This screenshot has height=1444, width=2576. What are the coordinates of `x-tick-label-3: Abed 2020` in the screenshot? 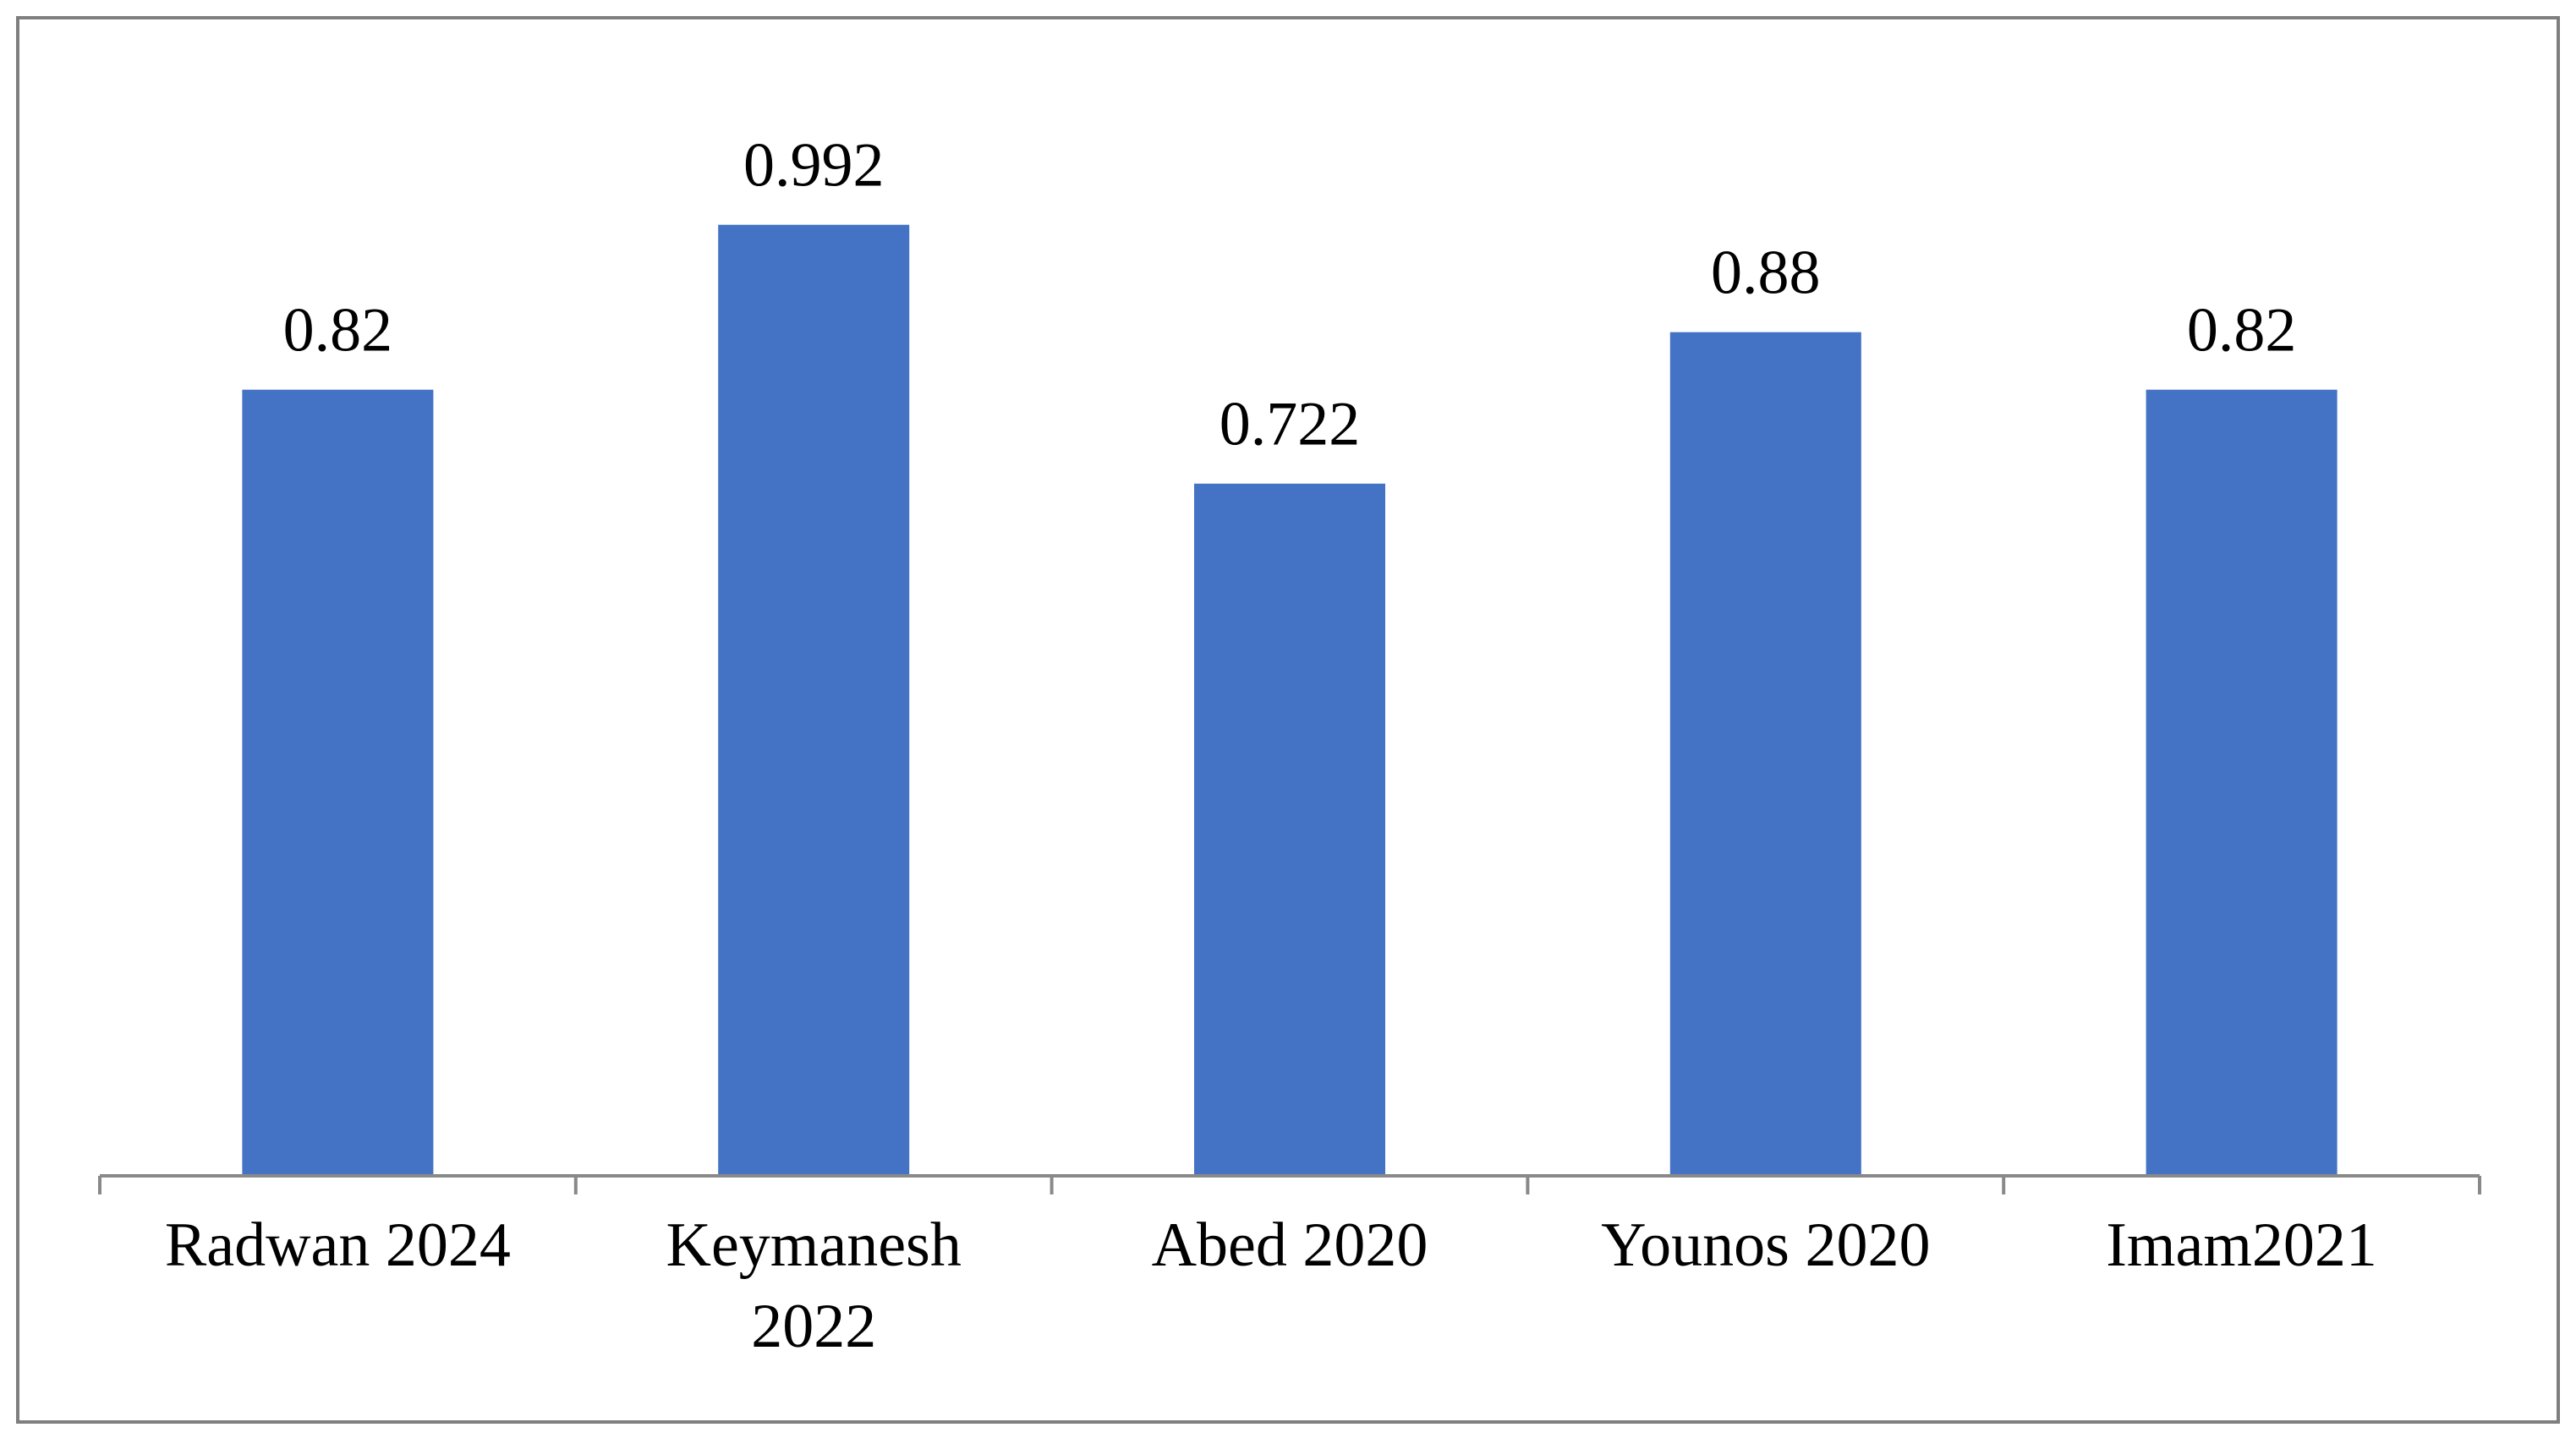 It's located at (1290, 1246).